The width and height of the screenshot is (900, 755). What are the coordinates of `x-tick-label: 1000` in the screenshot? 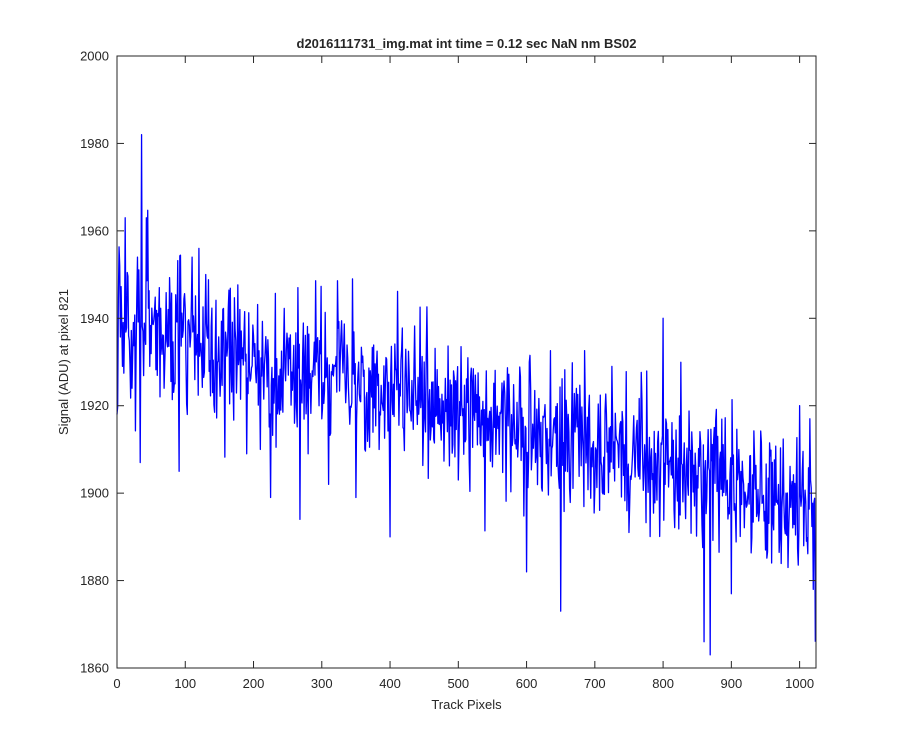 It's located at (799, 683).